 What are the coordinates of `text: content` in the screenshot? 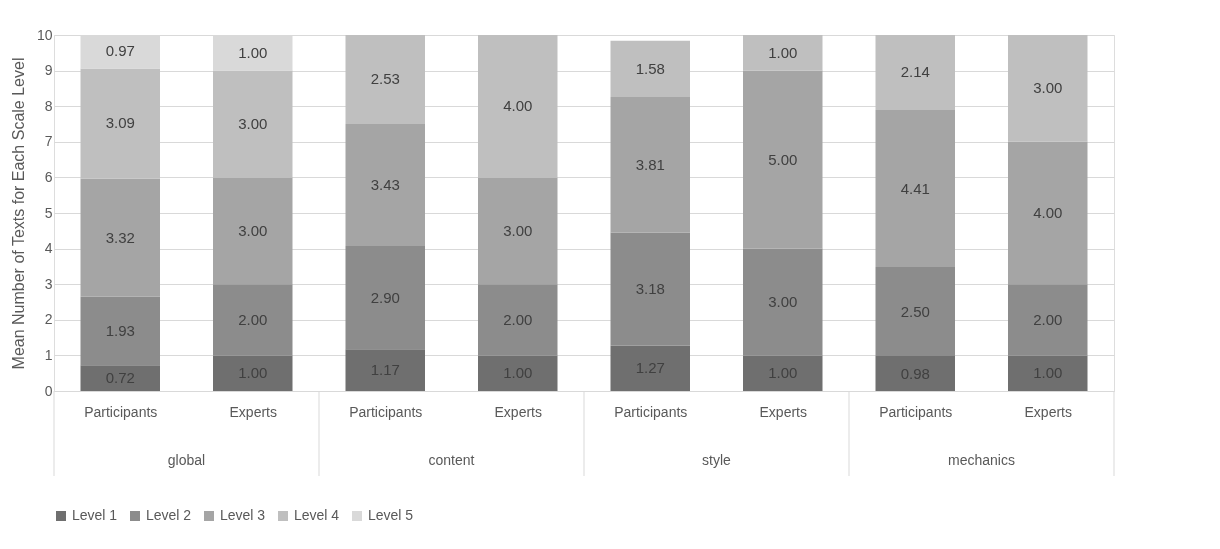 It's located at (451, 460).